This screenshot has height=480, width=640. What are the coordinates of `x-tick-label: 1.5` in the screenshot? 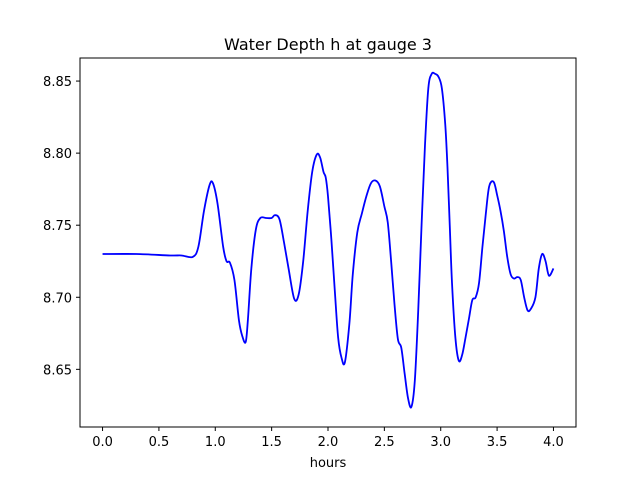 It's located at (271, 442).